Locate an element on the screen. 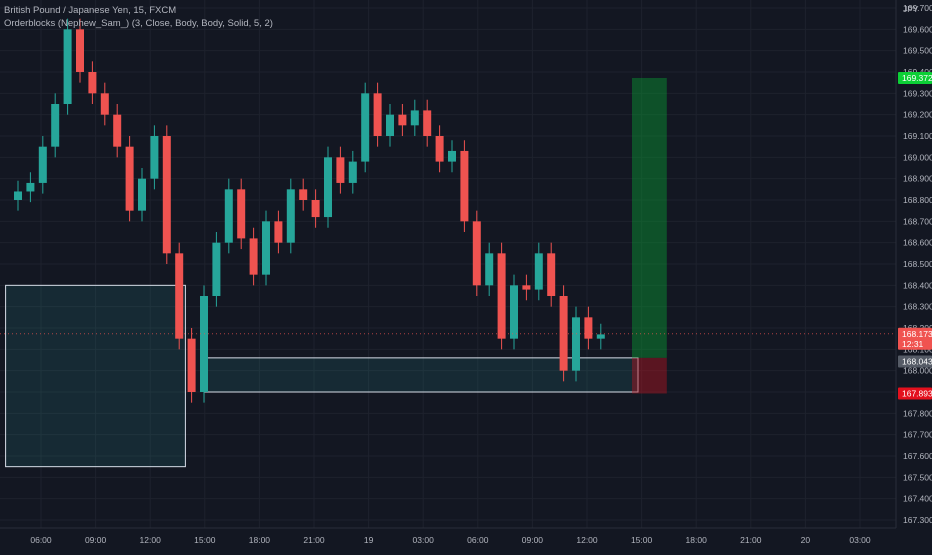  target-price-label: 169.372 is located at coordinates (915, 77).